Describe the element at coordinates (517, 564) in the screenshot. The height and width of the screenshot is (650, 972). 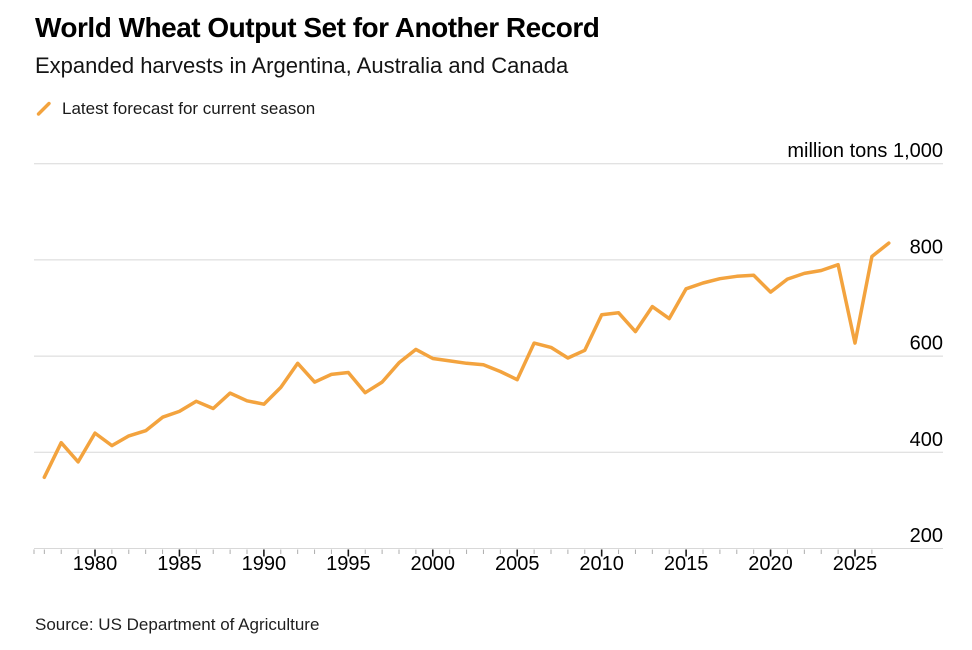
I see `x-axis-label: 2005` at that location.